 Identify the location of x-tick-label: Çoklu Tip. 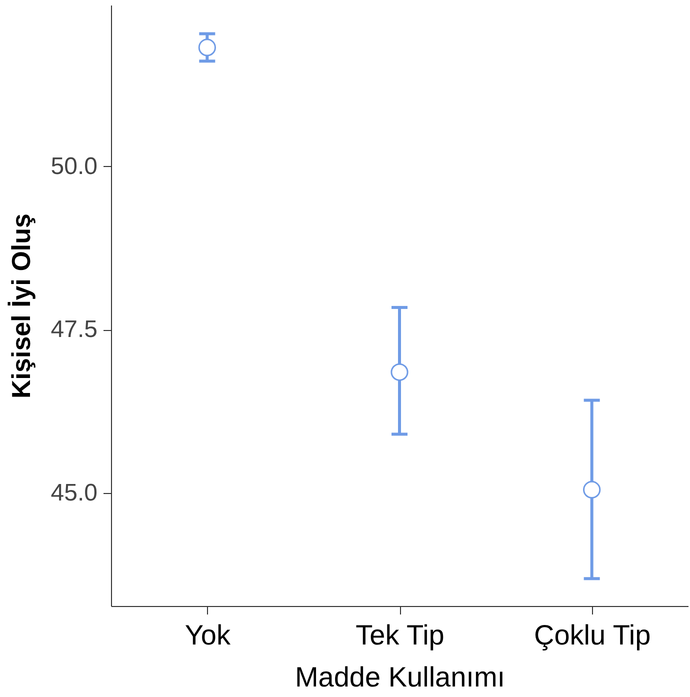
(592, 635).